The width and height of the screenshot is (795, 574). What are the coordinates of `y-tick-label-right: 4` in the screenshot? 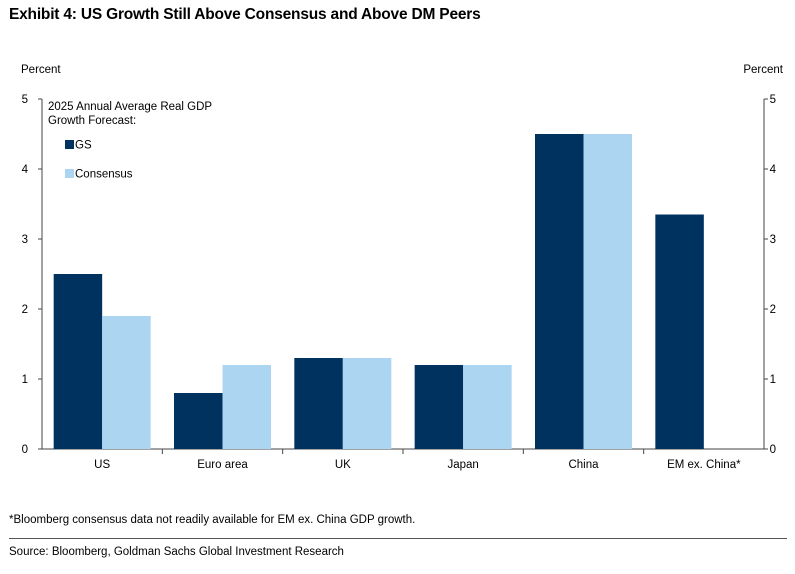 It's located at (773, 170).